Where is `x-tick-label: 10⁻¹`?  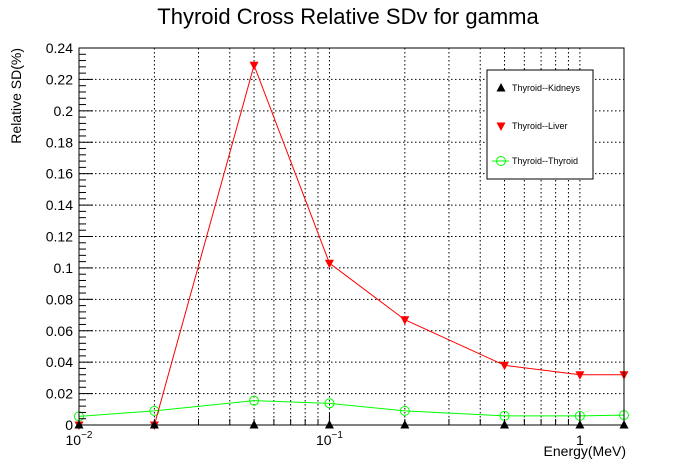
x-tick-label: 10⁻¹ is located at coordinates (329, 439).